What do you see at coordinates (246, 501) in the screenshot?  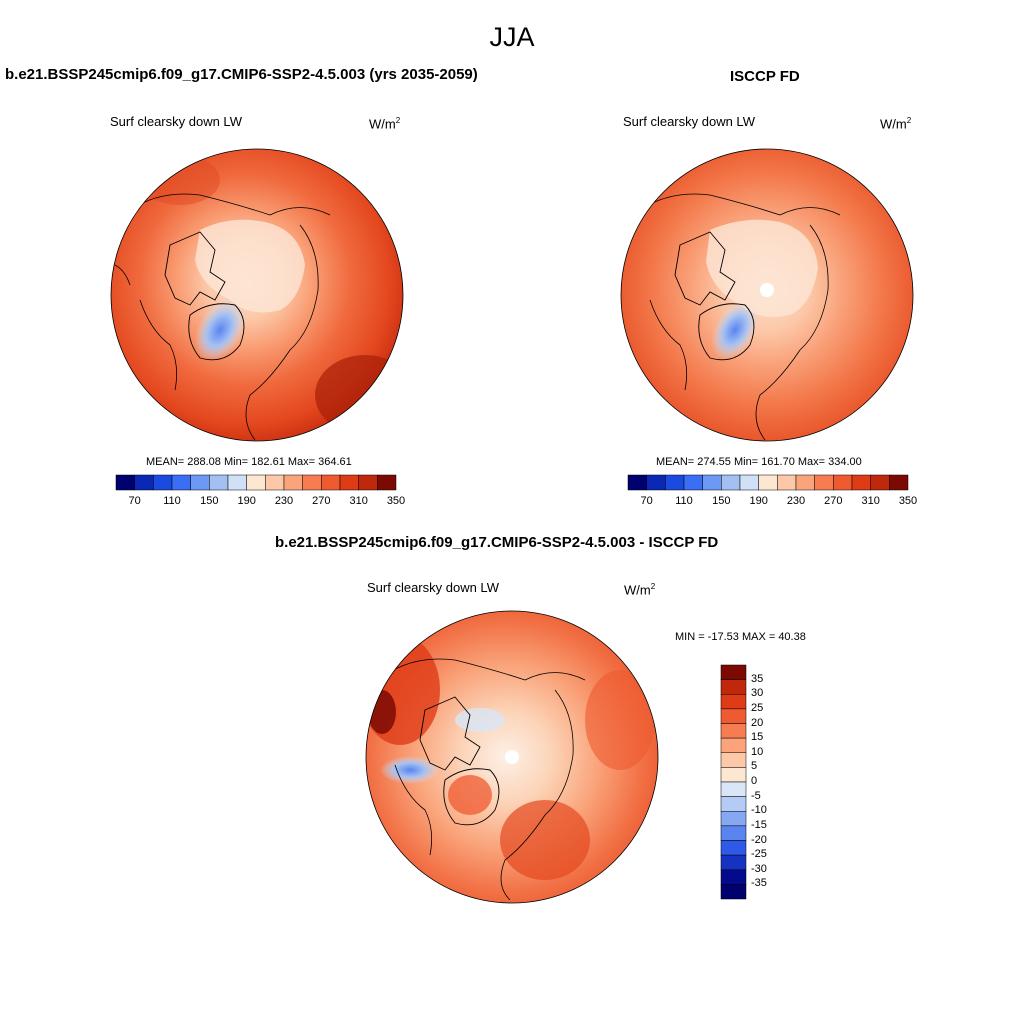 I see `model-colorbar-tick-label: 190` at bounding box center [246, 501].